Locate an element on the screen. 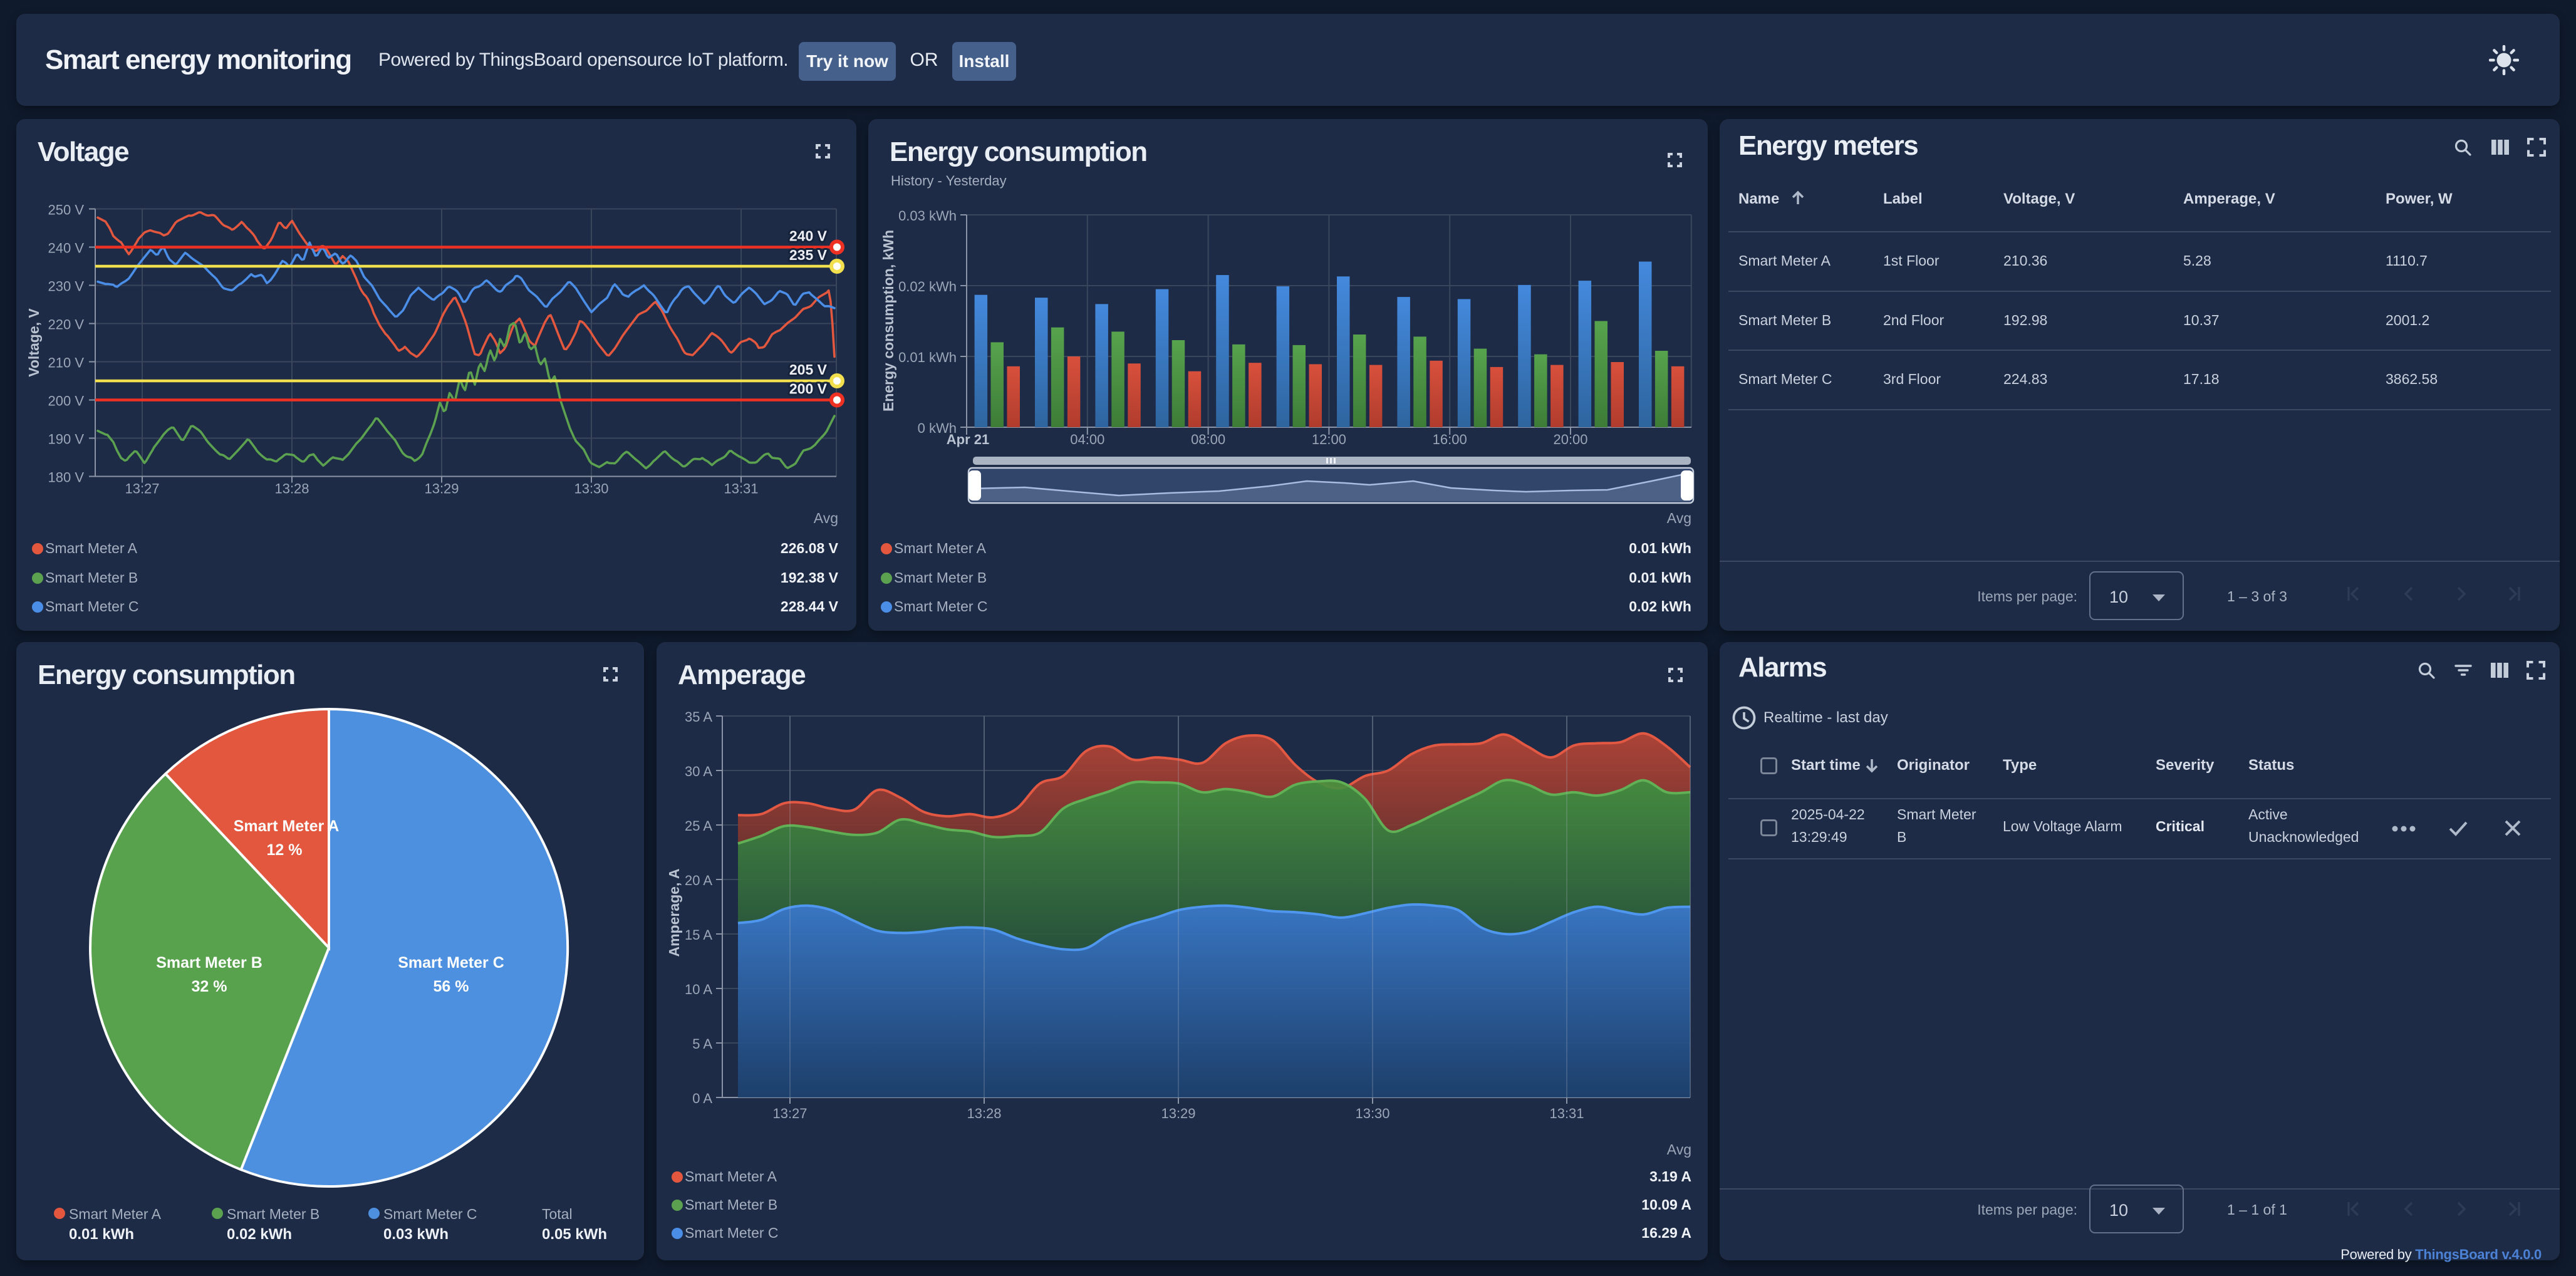 This screenshot has width=2576, height=1276. svg-text: 5 A is located at coordinates (702, 1044).